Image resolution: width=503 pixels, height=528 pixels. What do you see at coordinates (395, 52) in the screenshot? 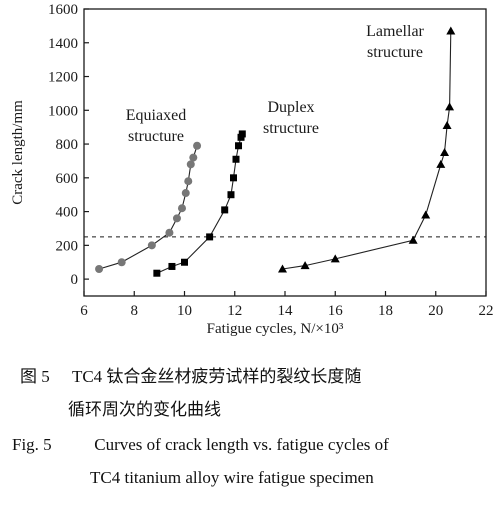
I see `annotation-2-line-1: structure` at bounding box center [395, 52].